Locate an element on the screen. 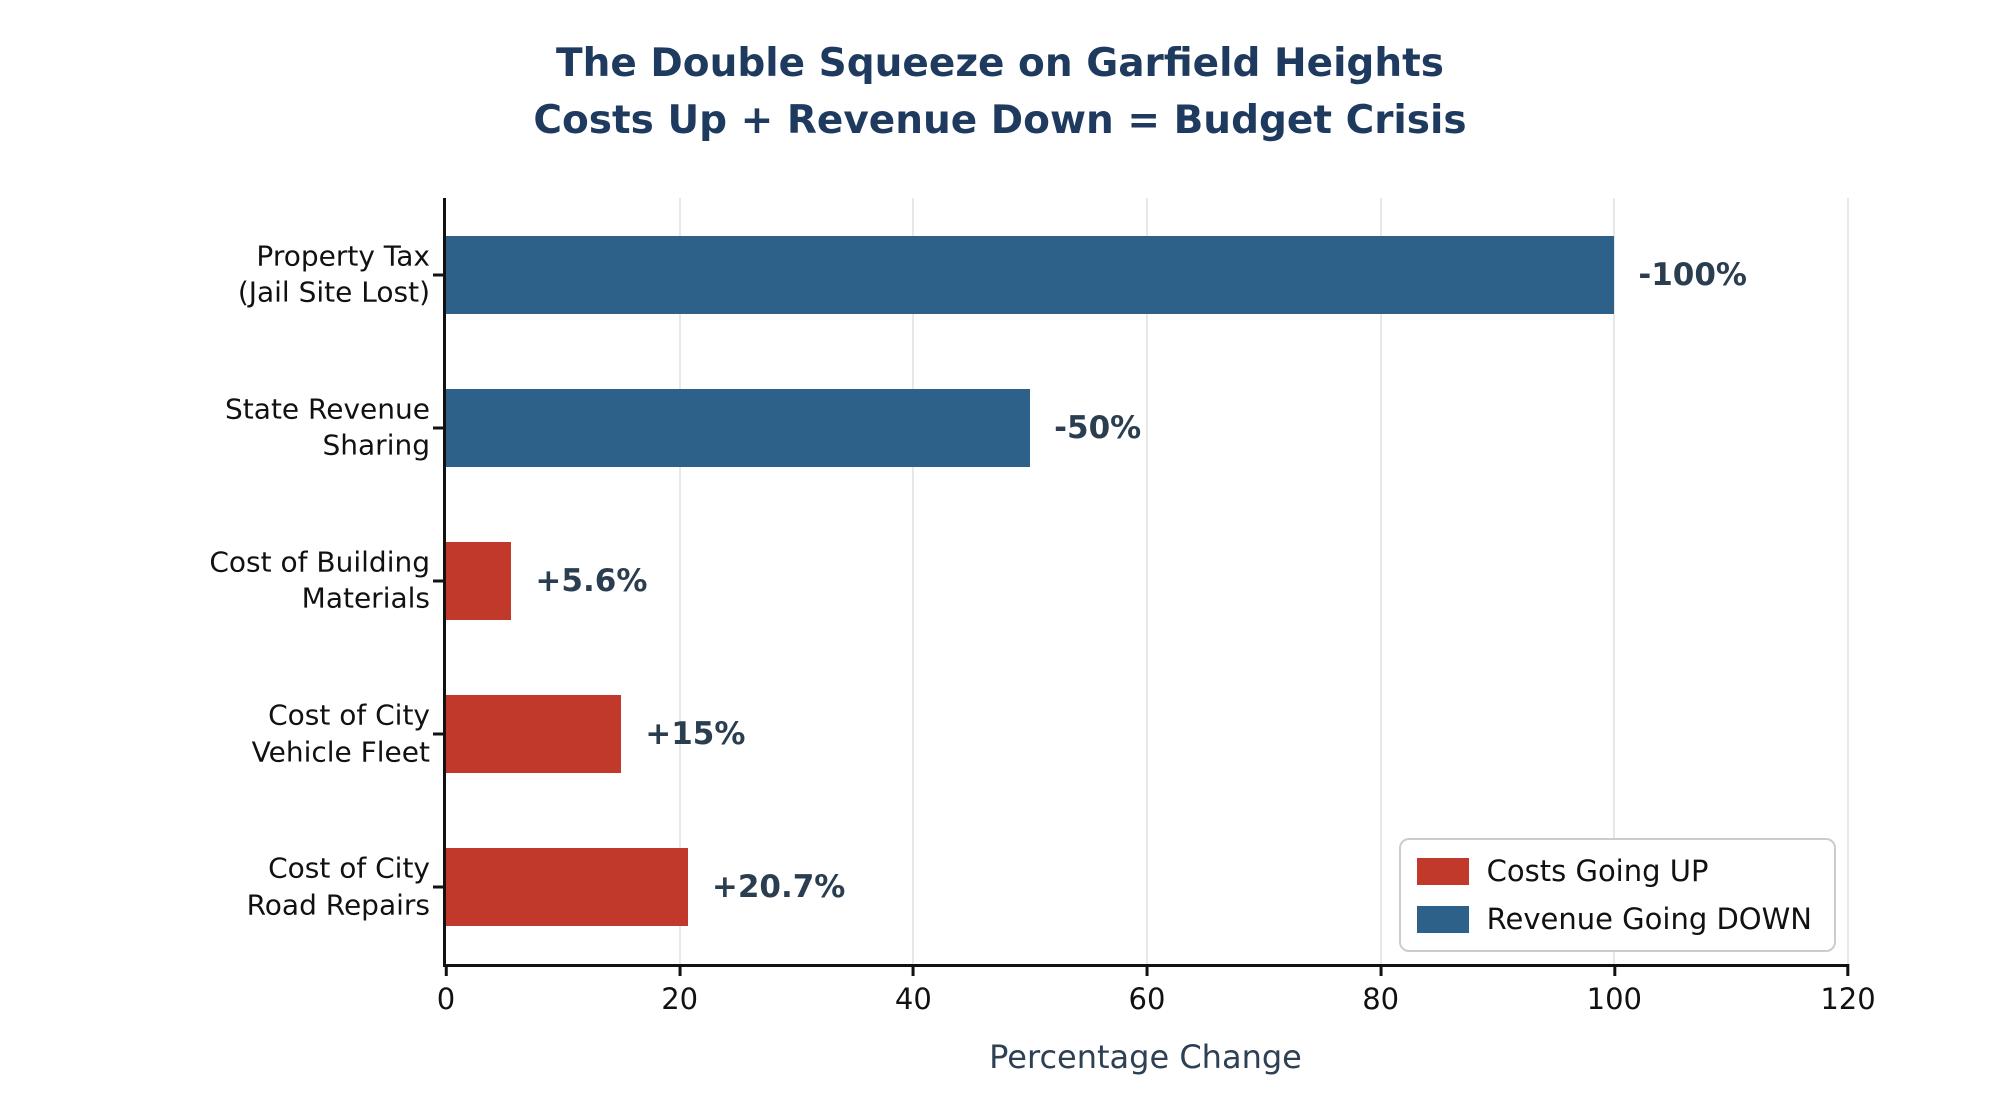 This screenshot has width=2000, height=1100. legend-entry-revenue-down: Revenue Going DOWN is located at coordinates (1614, 919).